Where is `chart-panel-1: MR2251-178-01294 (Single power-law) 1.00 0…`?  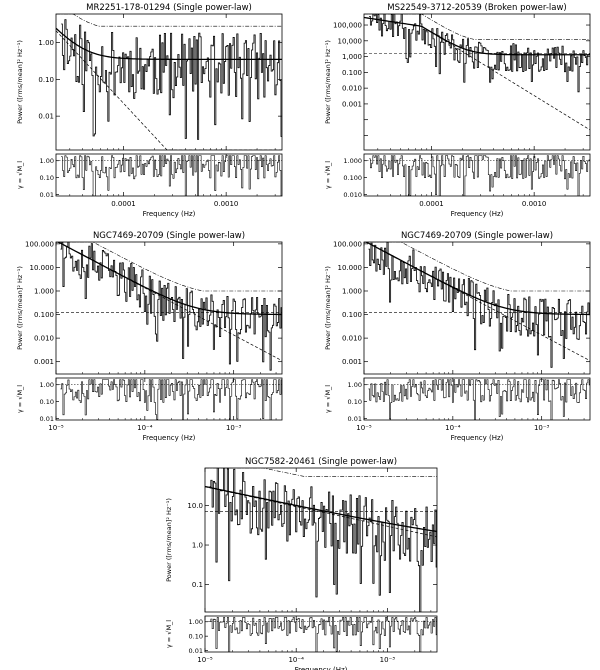
chart-panel-1: MR2251-178-01294 (Single power-law) 1.00 0… is located at coordinates (149, 110).